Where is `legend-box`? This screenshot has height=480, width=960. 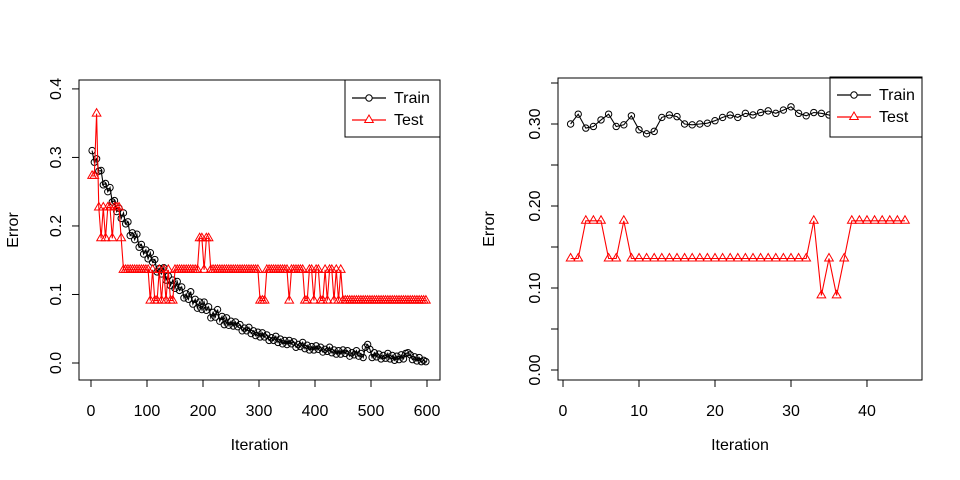 legend-box is located at coordinates (876, 107).